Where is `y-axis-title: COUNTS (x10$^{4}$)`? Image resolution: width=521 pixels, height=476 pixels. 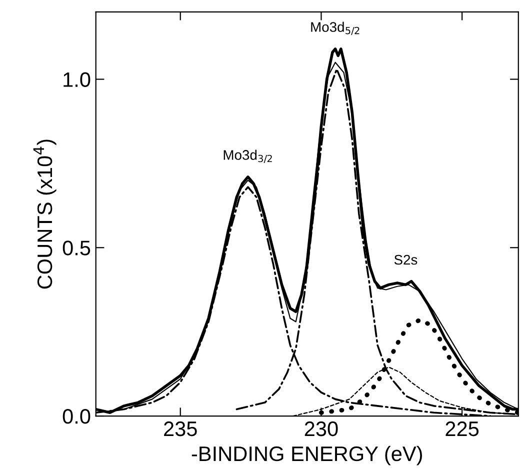 y-axis-title: COUNTS (x10$^{4}$) is located at coordinates (44, 214).